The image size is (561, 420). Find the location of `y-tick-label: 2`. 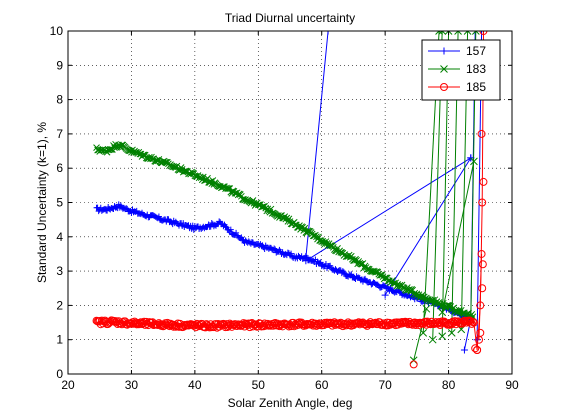

y-tick-label: 2 is located at coordinates (59, 305).